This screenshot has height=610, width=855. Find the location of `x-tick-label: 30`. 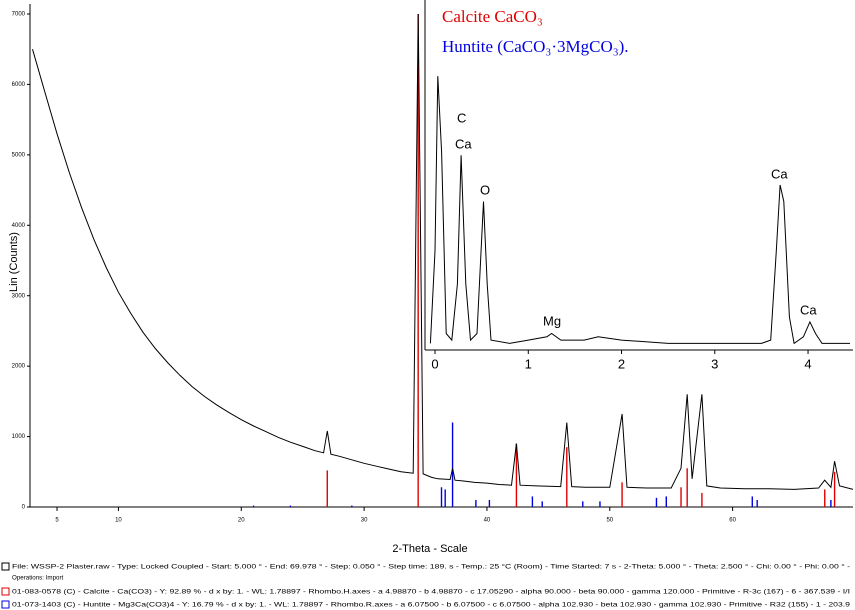

x-tick-label: 30 is located at coordinates (364, 521).